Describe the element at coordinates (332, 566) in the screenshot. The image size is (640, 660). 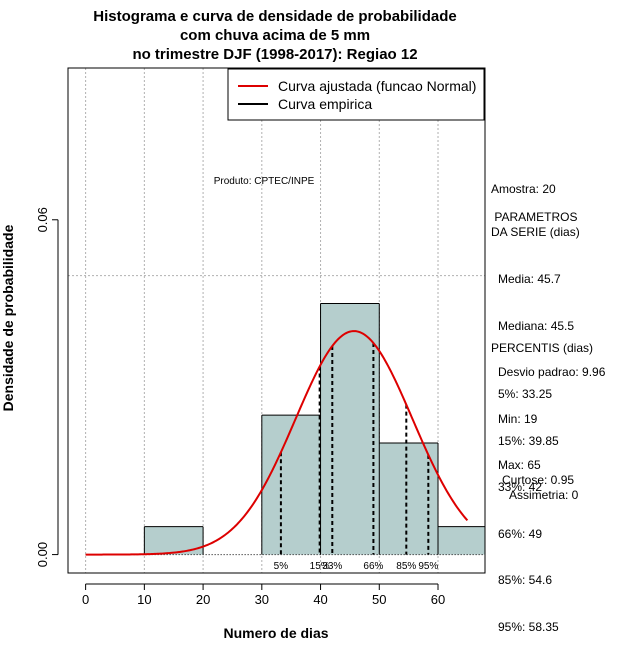
I see `percentile-label-2: 33%` at that location.